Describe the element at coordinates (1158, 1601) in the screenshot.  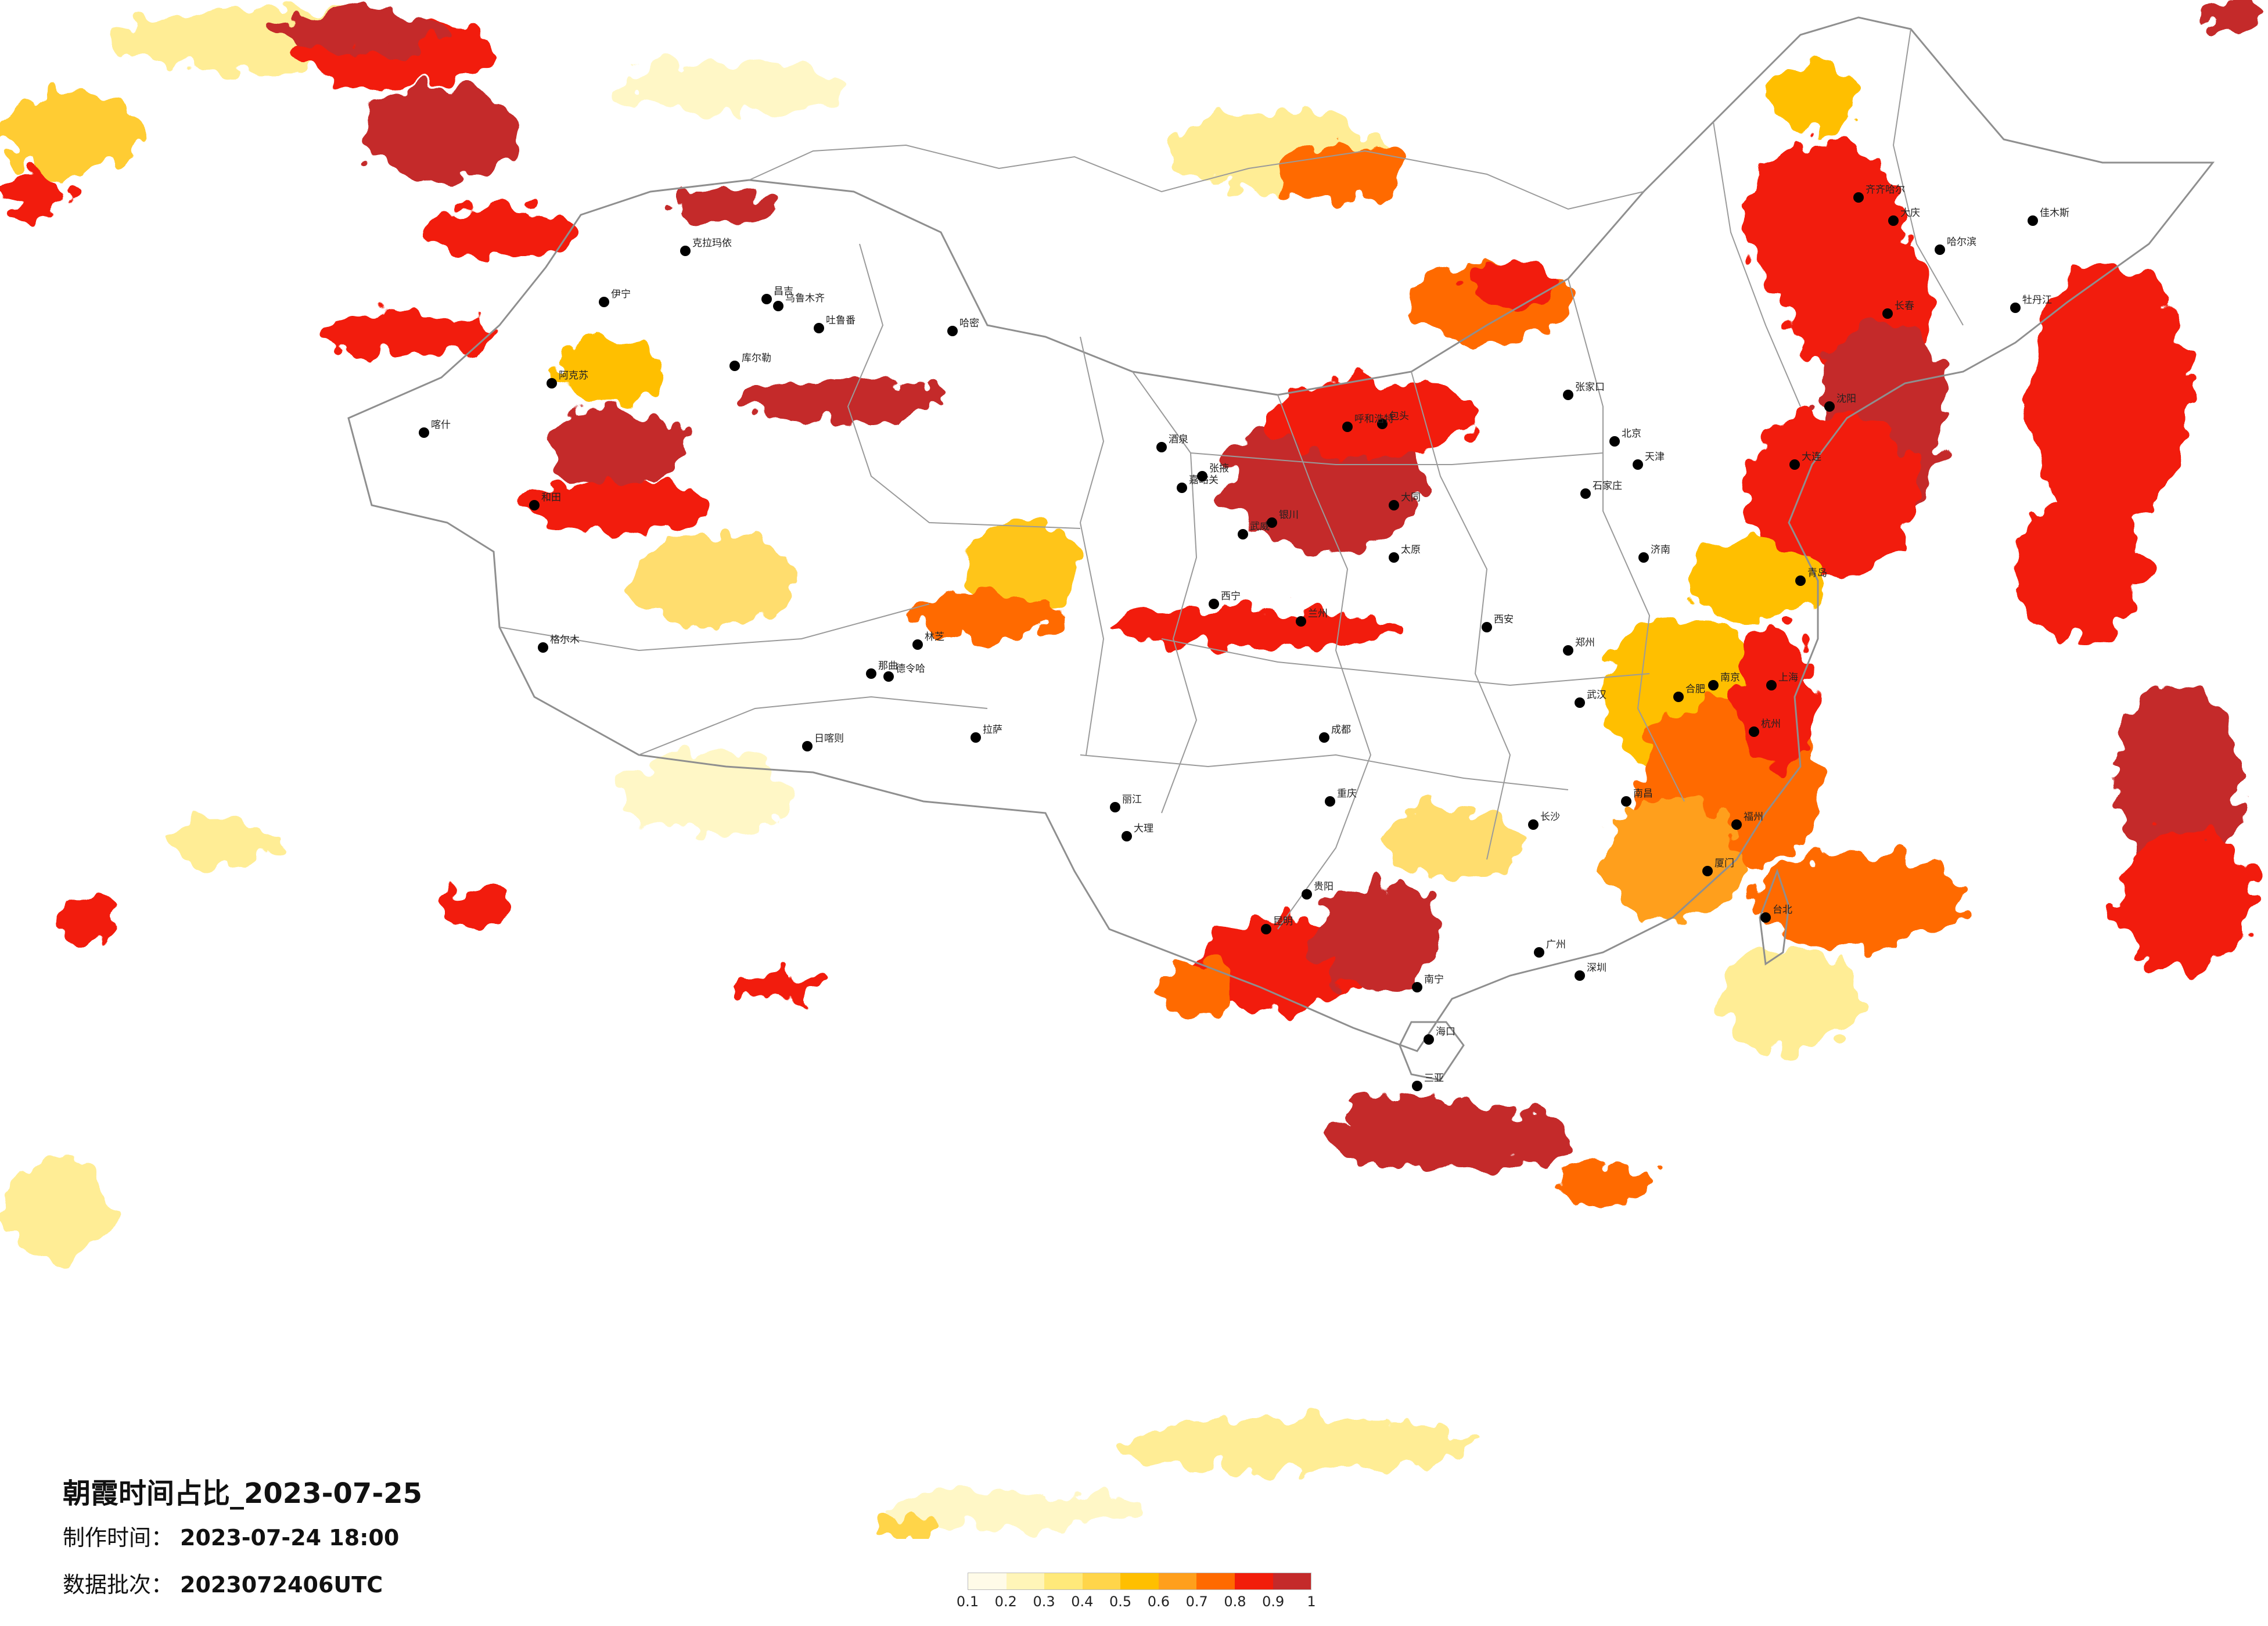
I see `legend-tick-label: 0.6` at that location.